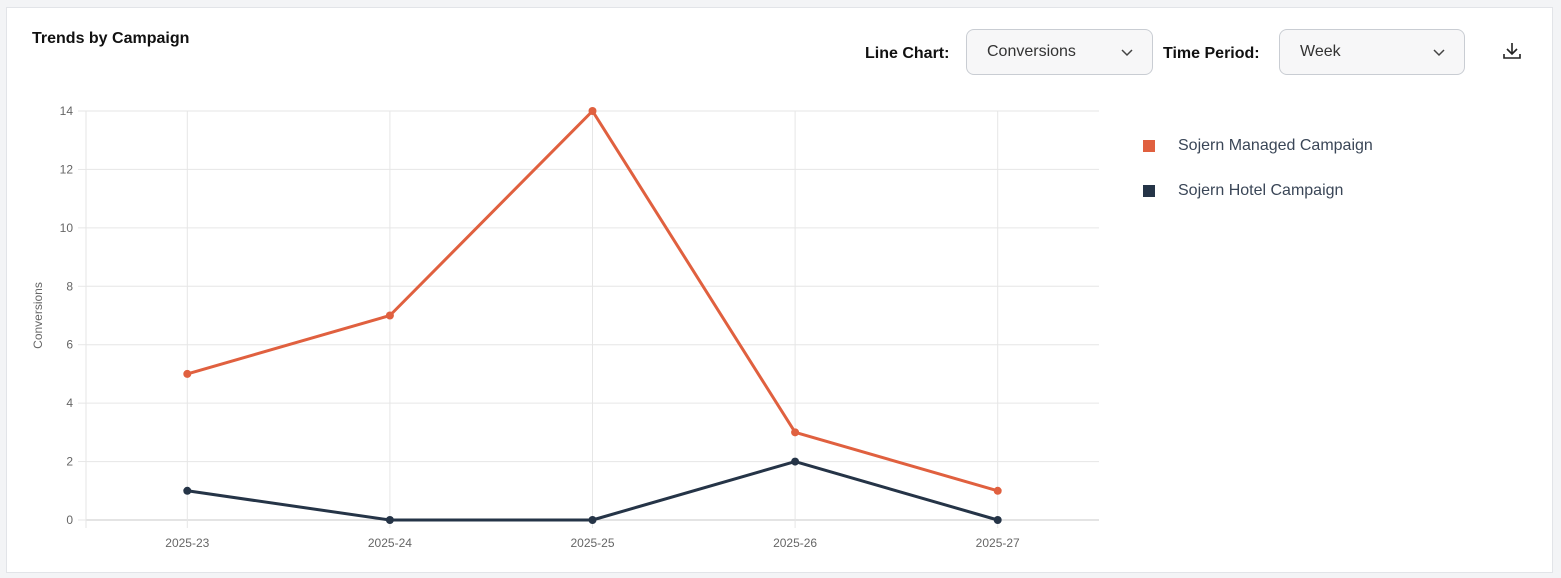 The image size is (1561, 578). Describe the element at coordinates (69, 286) in the screenshot. I see `y-tick-label: 8` at that location.